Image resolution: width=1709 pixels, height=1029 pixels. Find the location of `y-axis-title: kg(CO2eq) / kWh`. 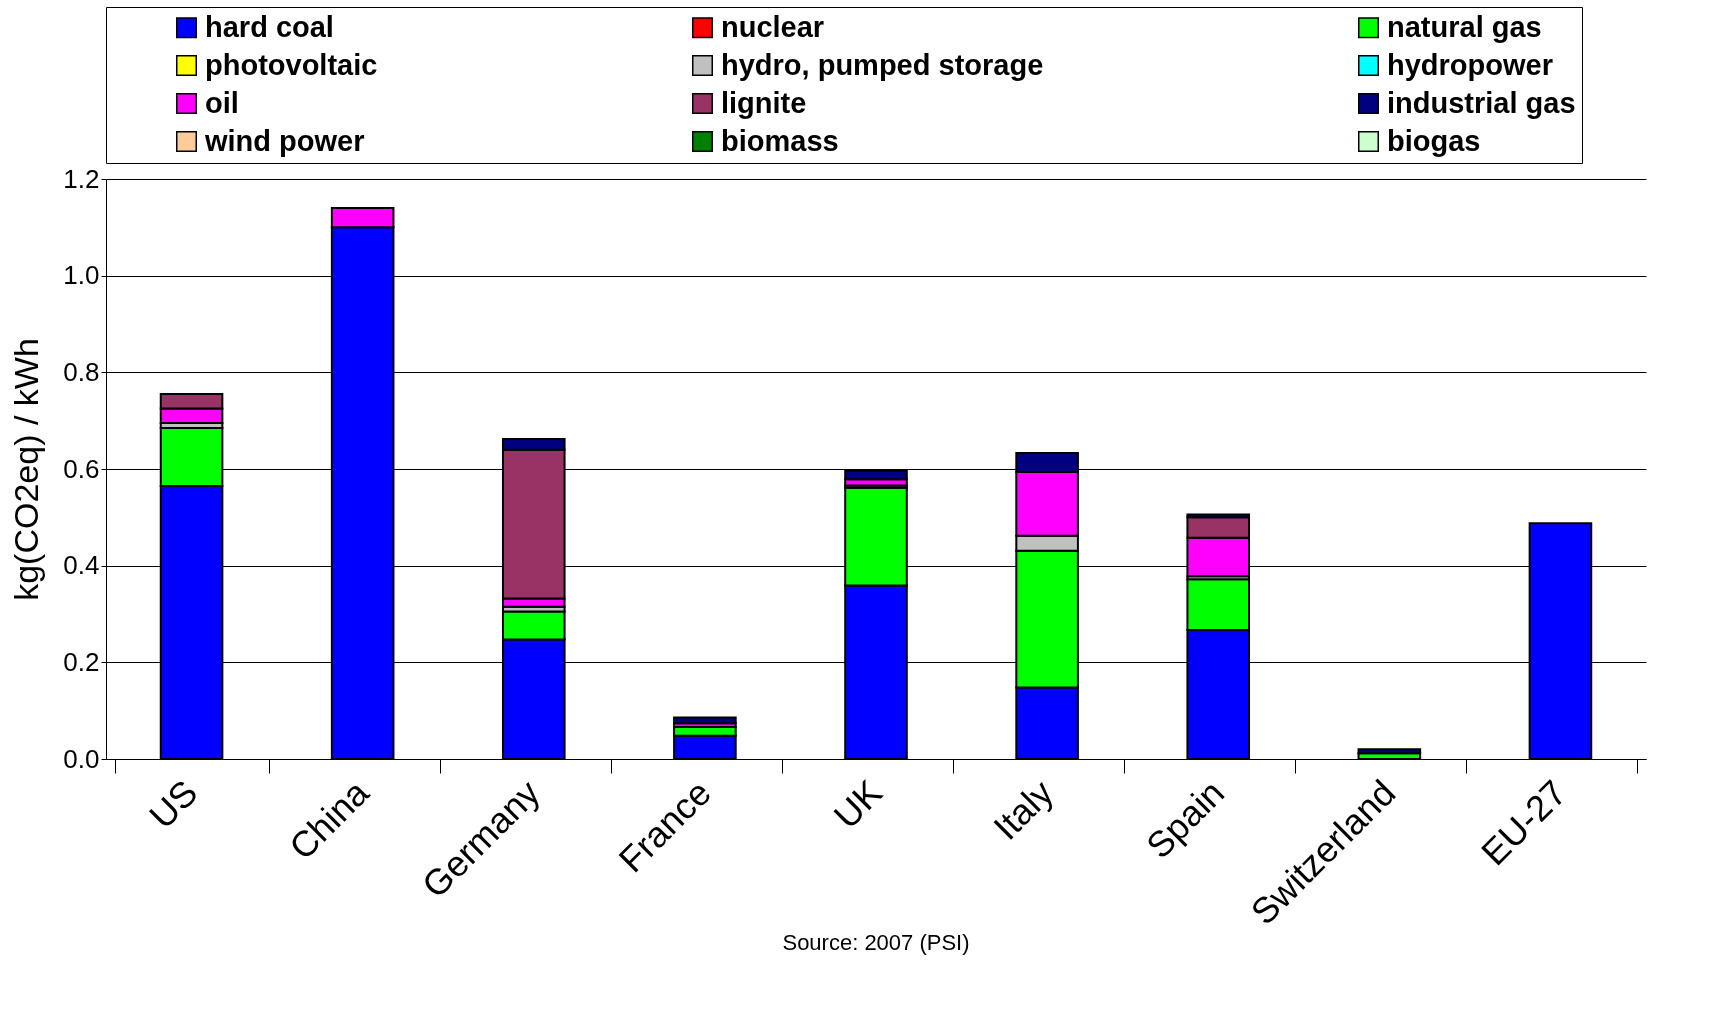

y-axis-title: kg(CO2eq) / kWh is located at coordinates (26, 469).